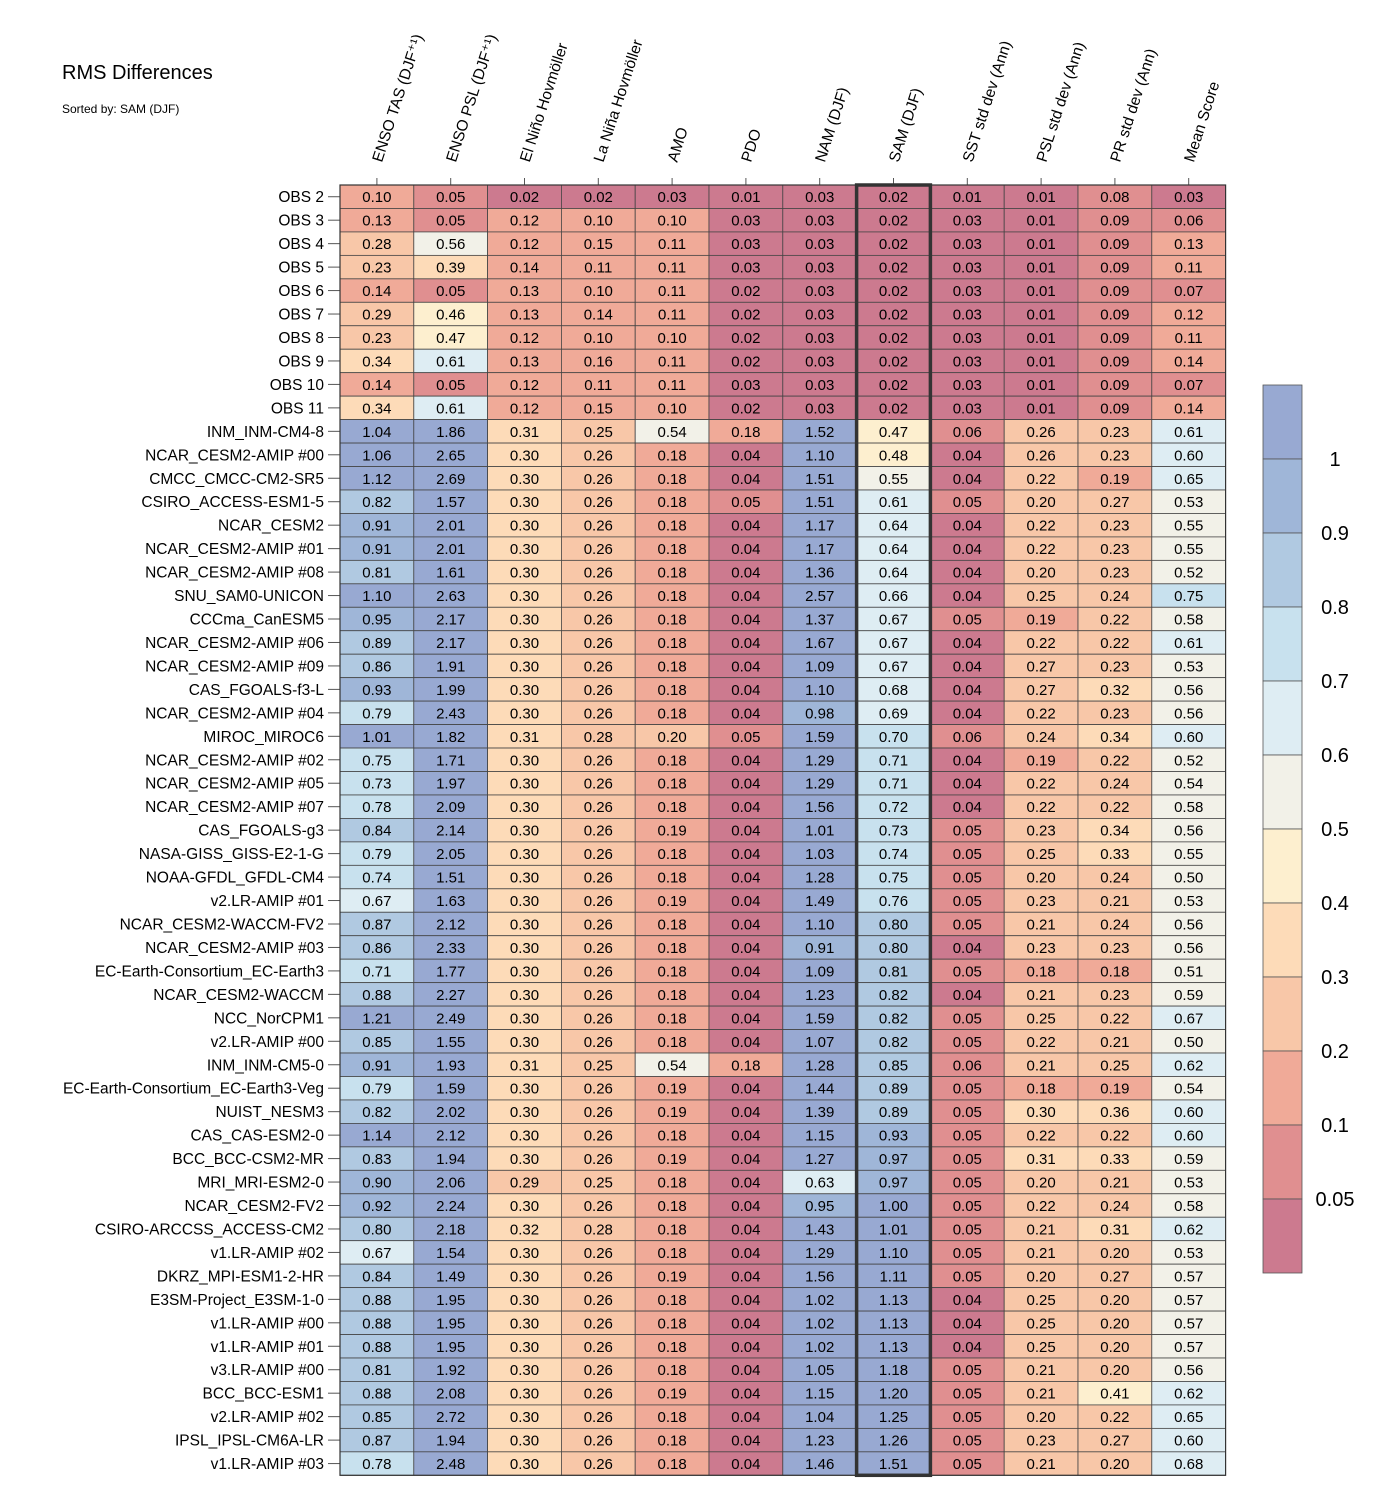 This screenshot has height=1496, width=1375. Describe the element at coordinates (450, 948) in the screenshot. I see `cell-value: 2.33` at that location.